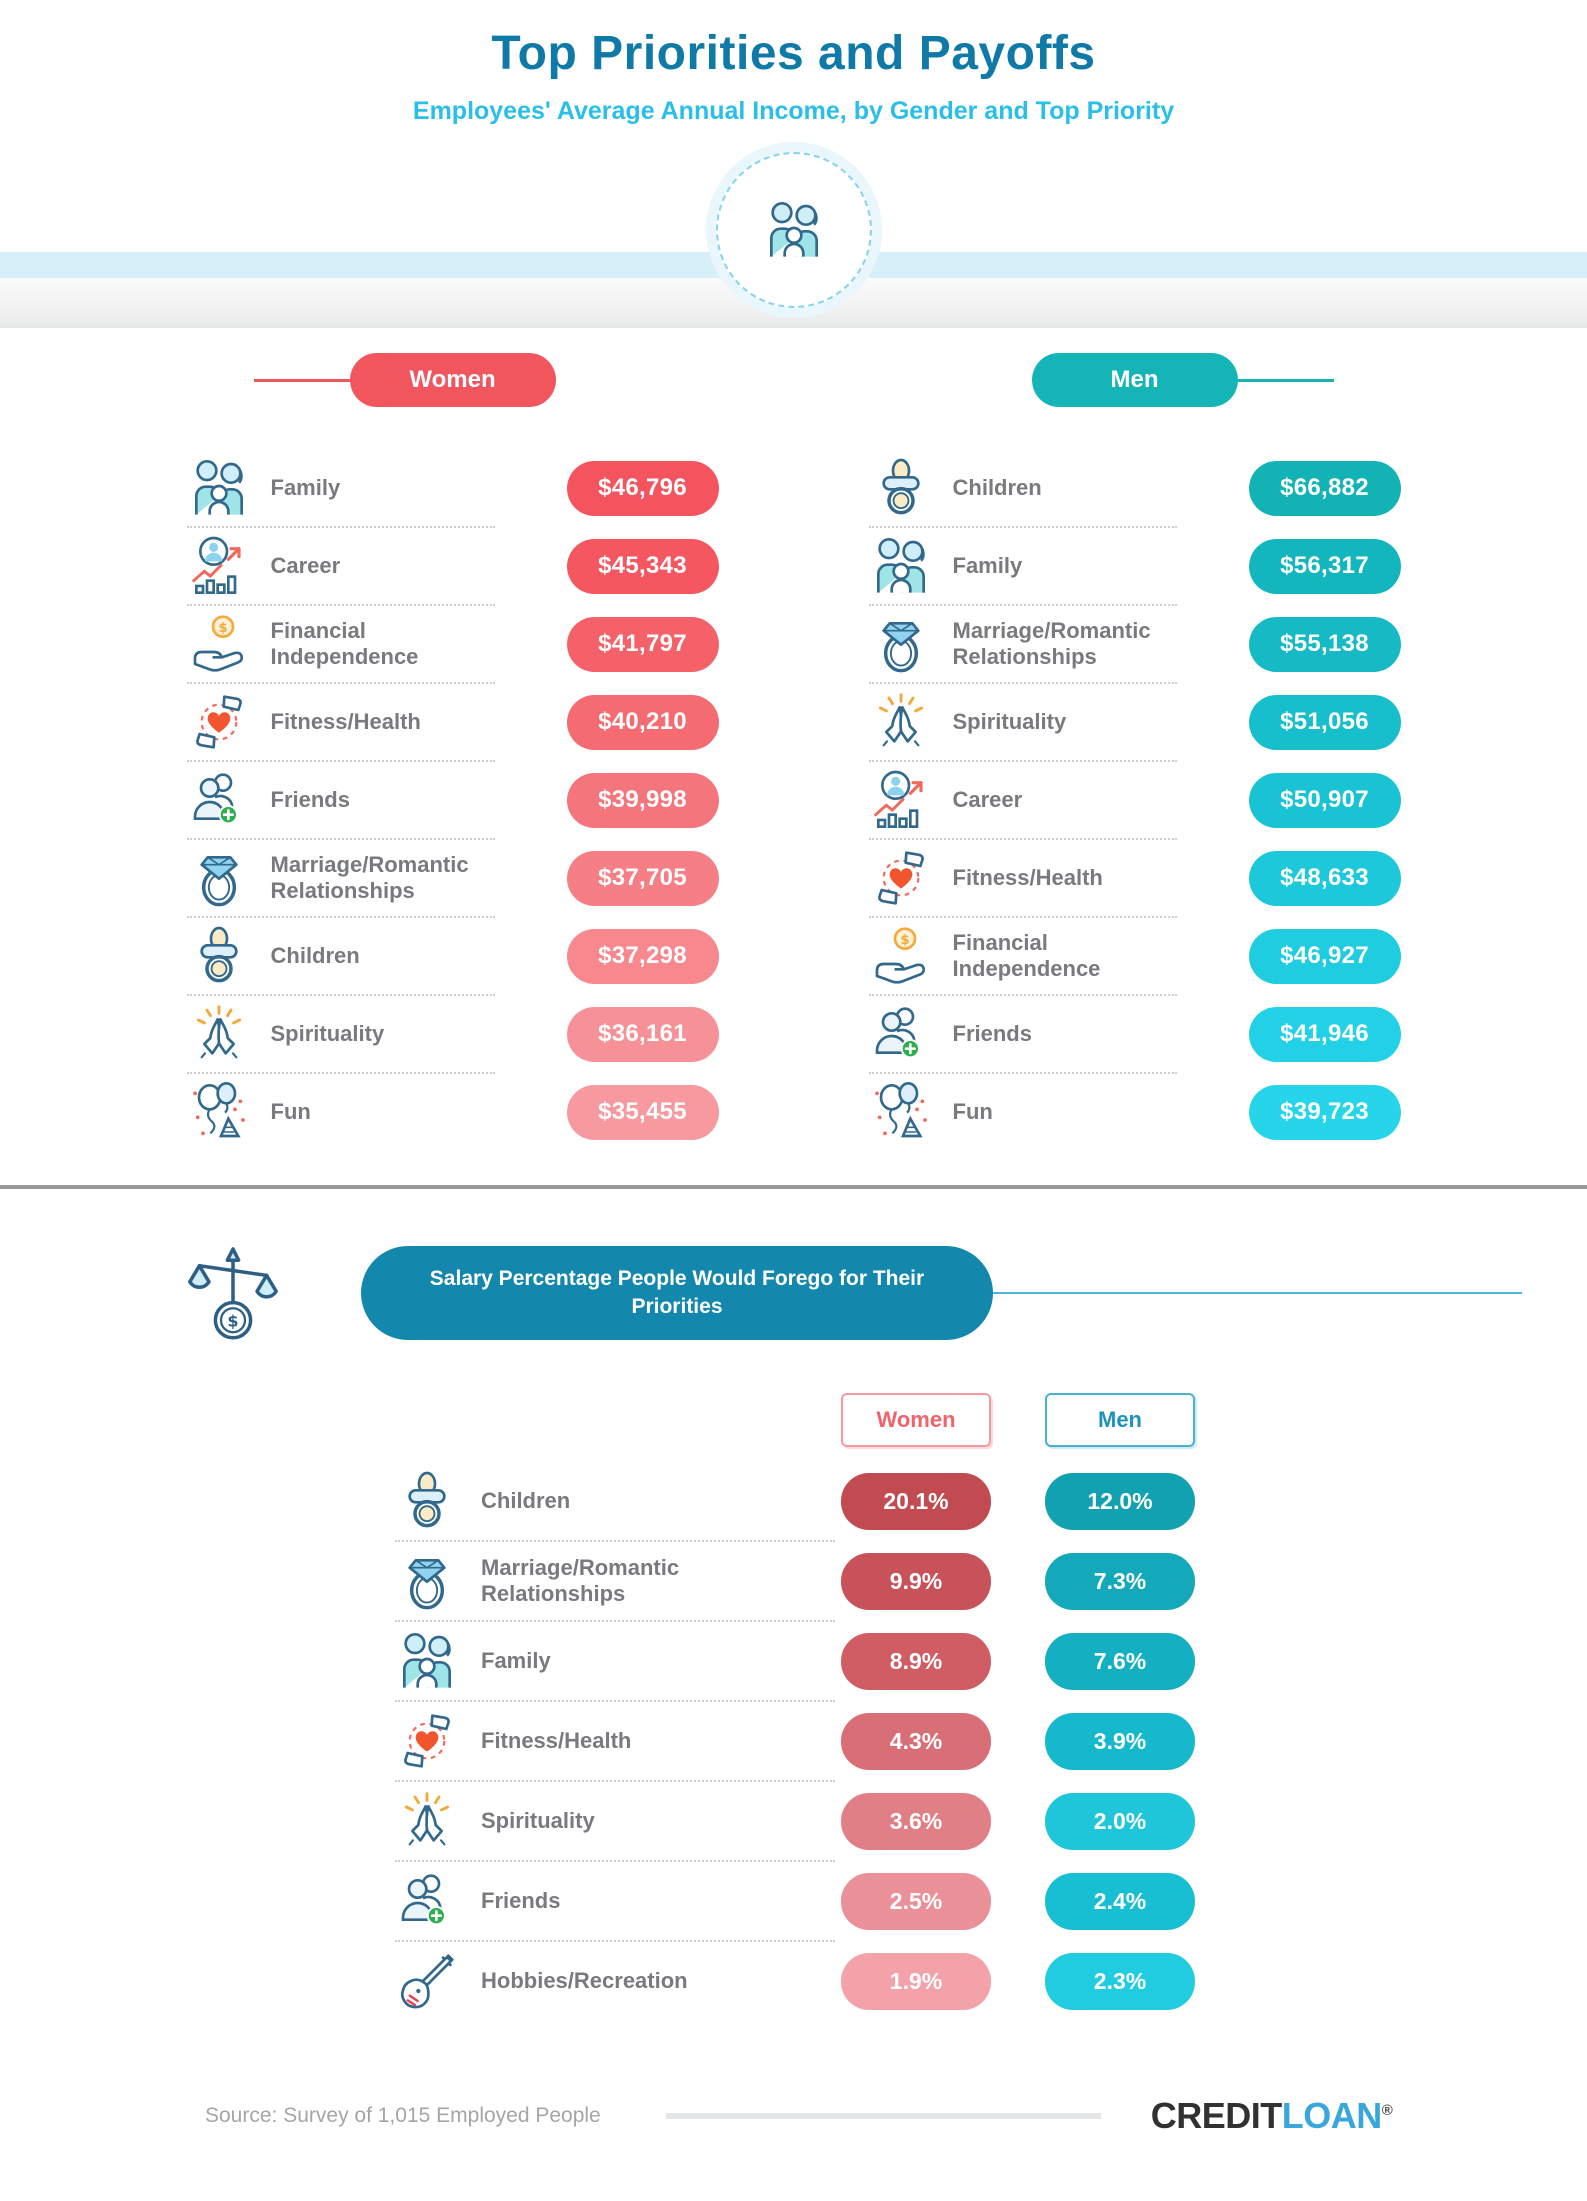 The width and height of the screenshot is (1587, 2201). Describe the element at coordinates (1324, 644) in the screenshot. I see `income-value-pill: $55,138` at that location.